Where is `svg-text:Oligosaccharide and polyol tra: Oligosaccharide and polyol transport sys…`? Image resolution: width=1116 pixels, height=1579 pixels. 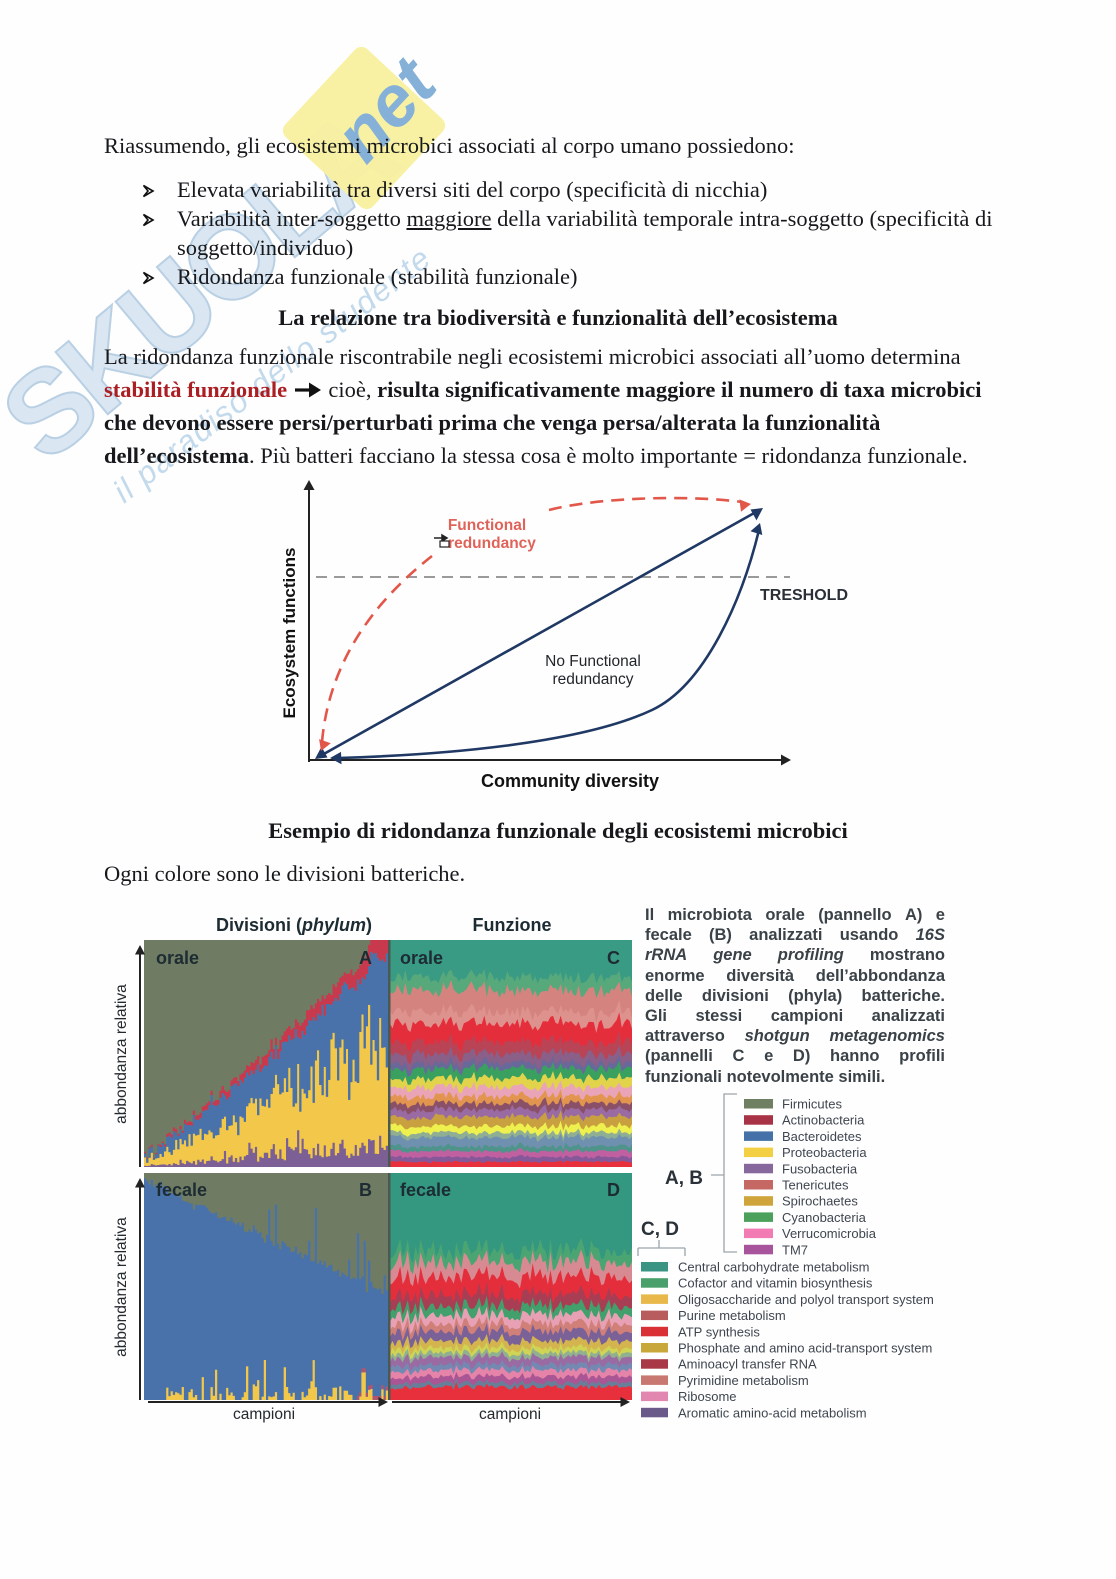 svg-text:Oligosaccharide and polyol tra: Oligosaccharide and polyol transport sys… is located at coordinates (806, 1299).